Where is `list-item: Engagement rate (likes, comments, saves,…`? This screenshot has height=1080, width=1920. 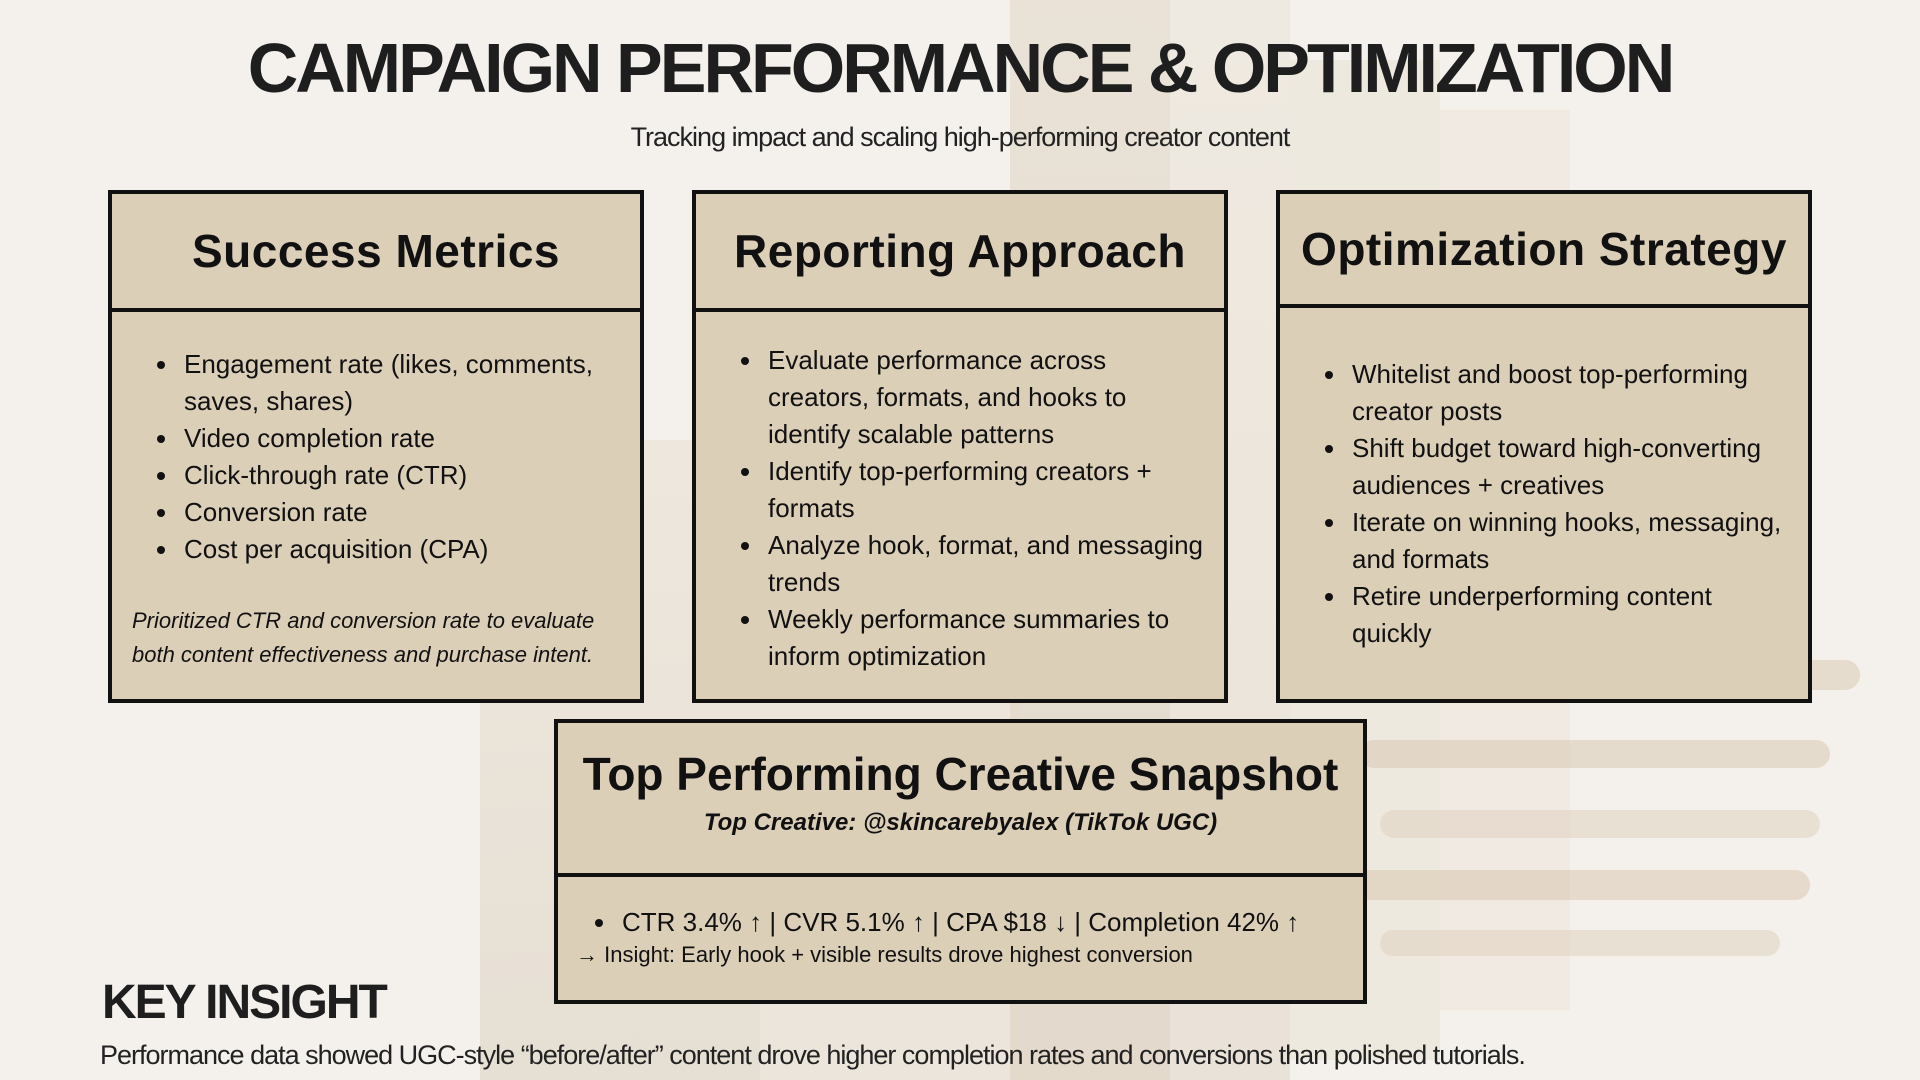 list-item: Engagement rate (likes, comments, saves,… is located at coordinates (400, 383).